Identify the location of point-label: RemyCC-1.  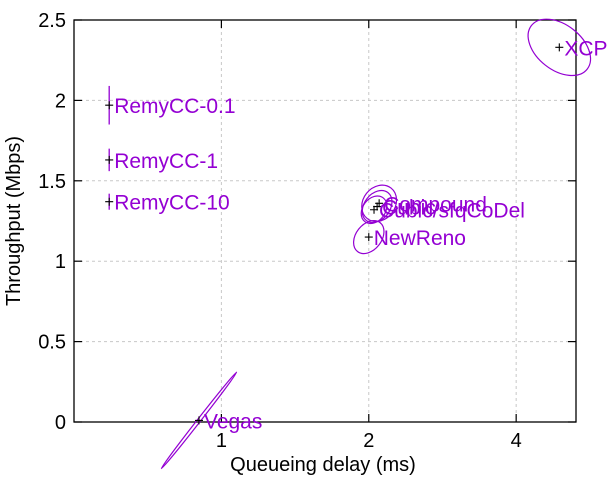
(166, 161).